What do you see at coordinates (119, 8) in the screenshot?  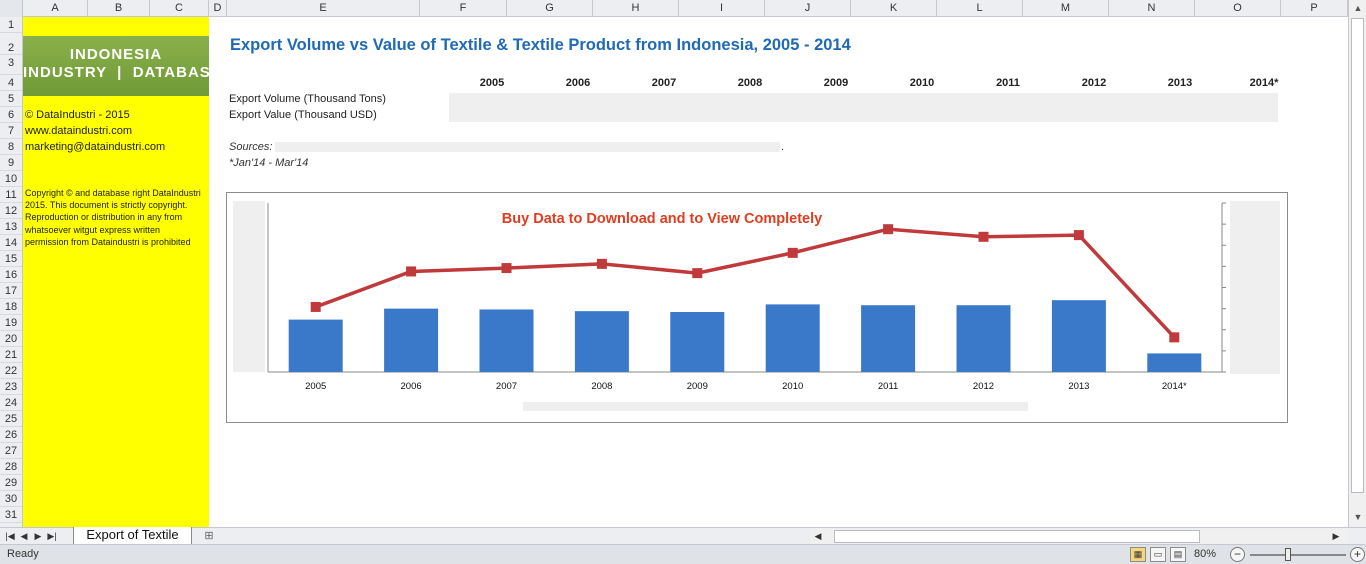 I see `column-header-b: B` at bounding box center [119, 8].